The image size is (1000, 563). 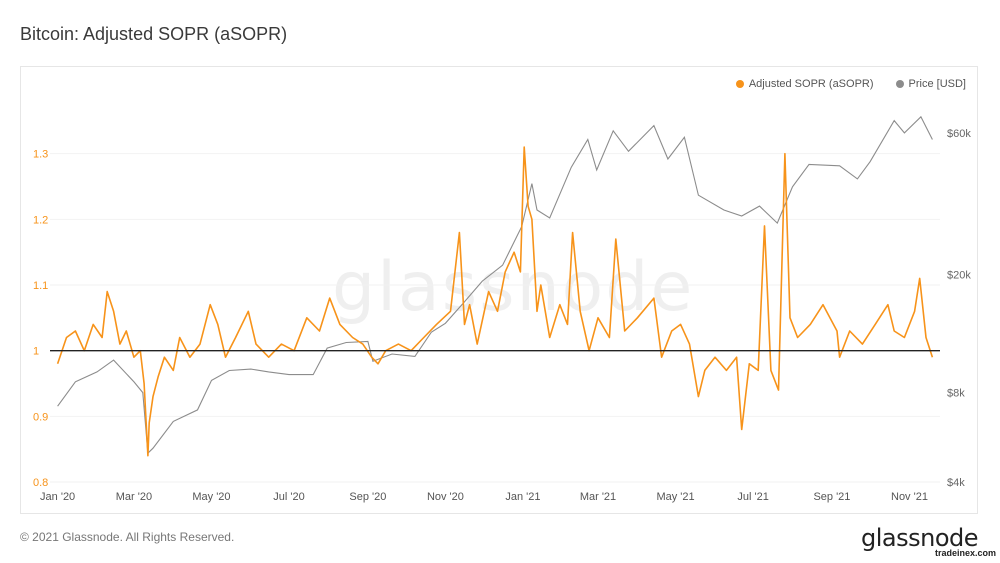 I want to click on source-text: tradeinex.com, so click(x=965, y=553).